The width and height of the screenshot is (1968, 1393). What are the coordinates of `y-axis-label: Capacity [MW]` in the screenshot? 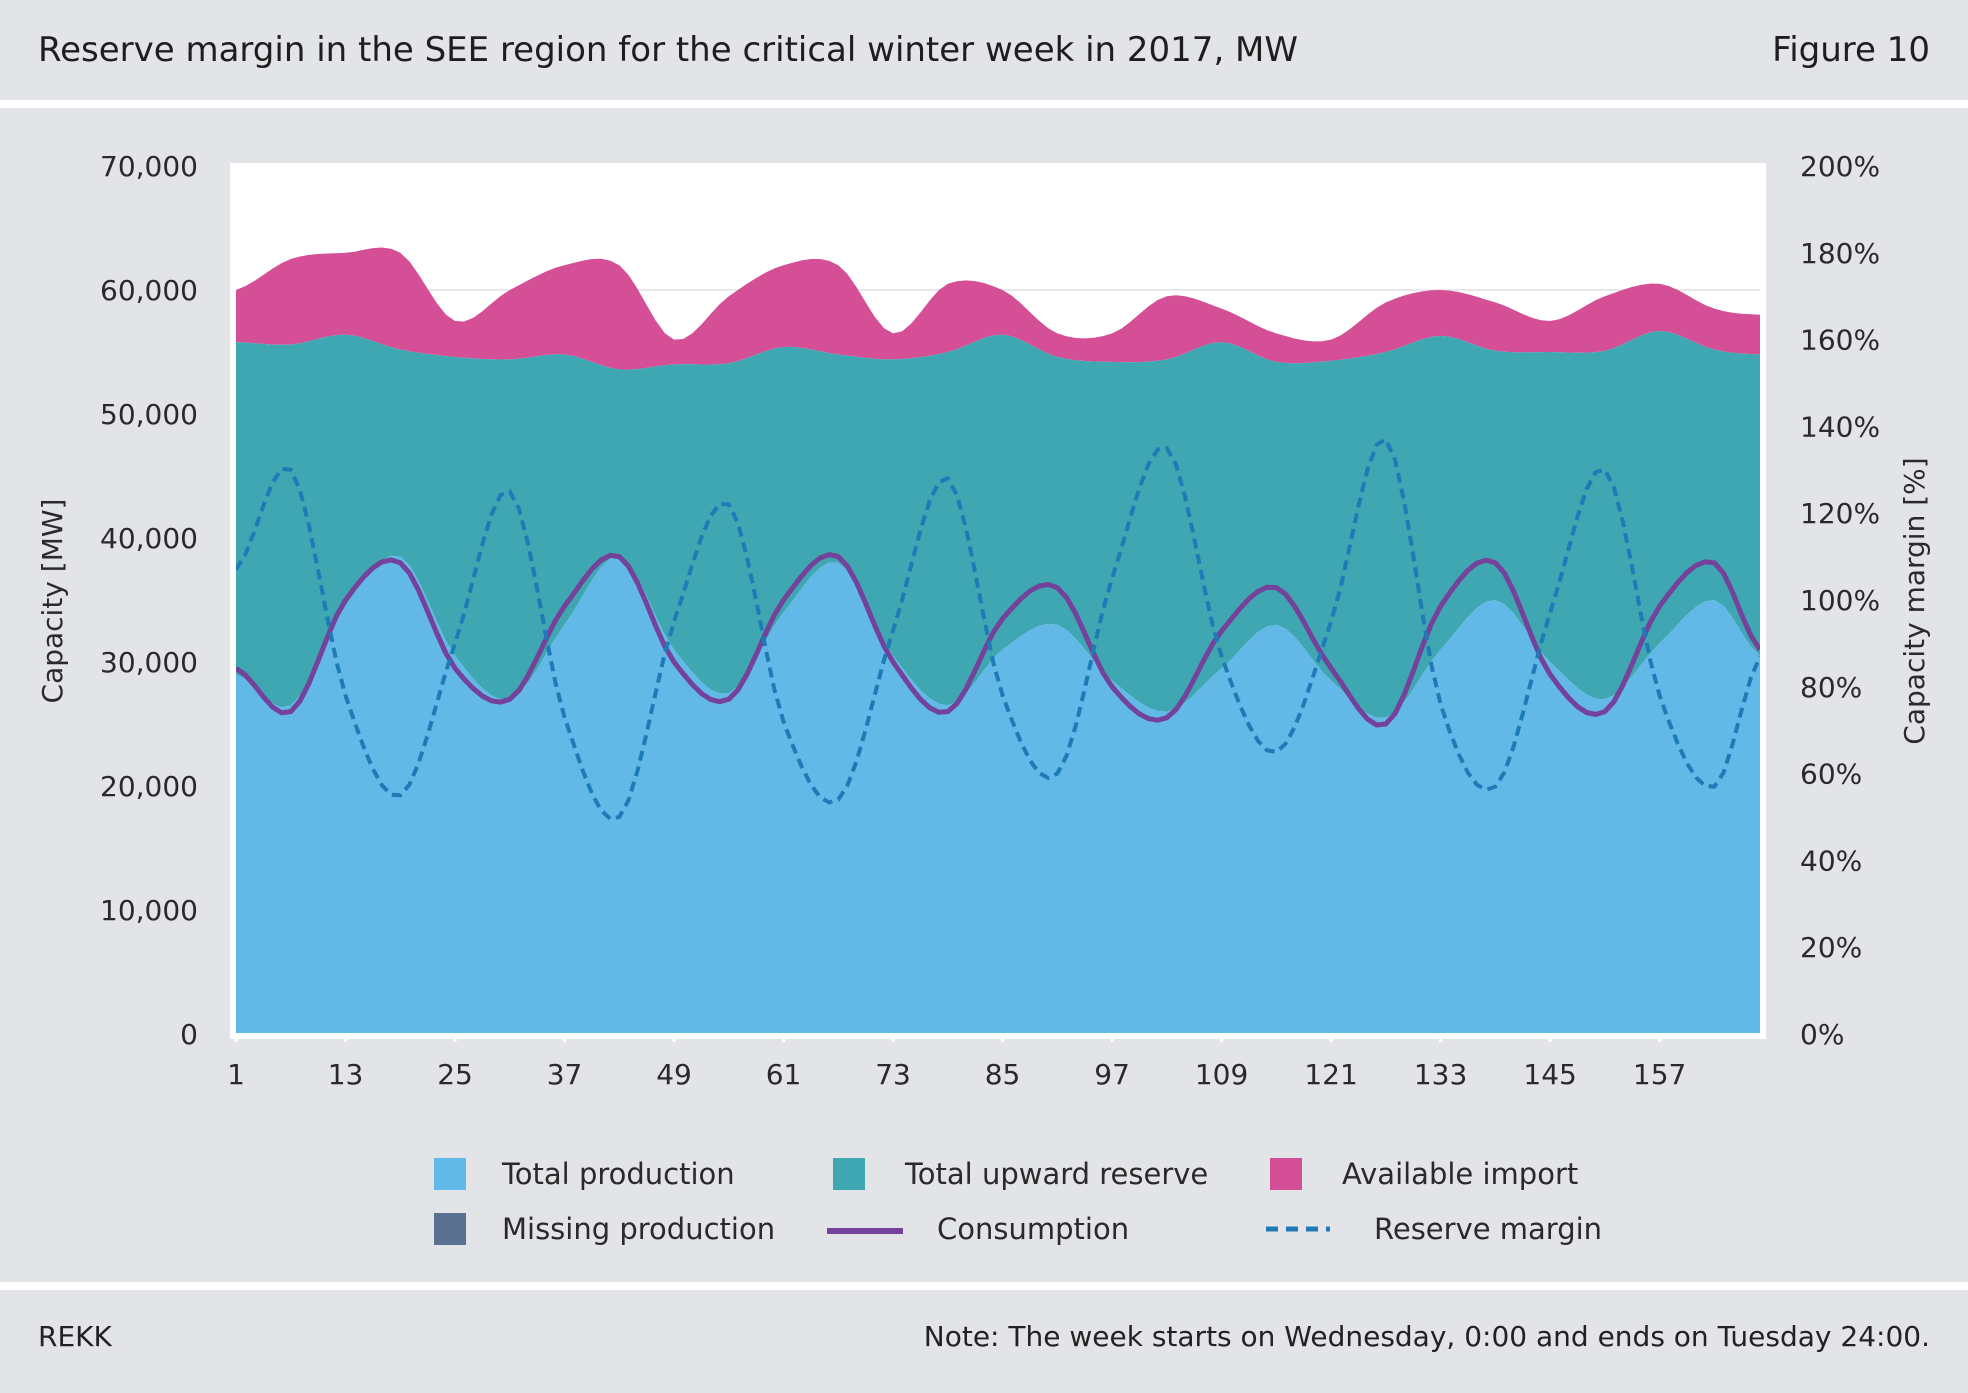 It's located at (52, 601).